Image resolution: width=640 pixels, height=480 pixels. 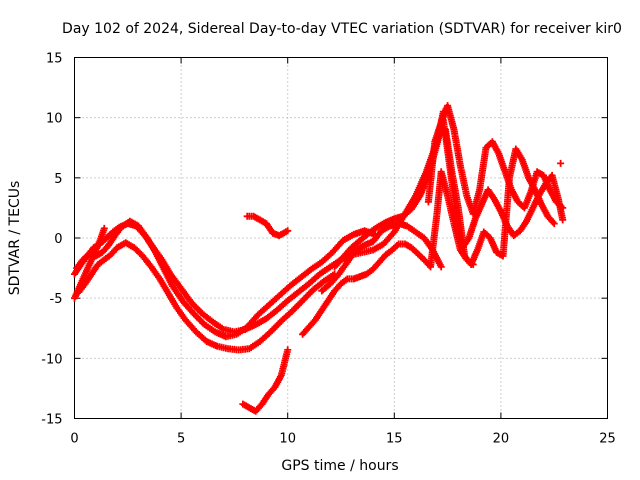 I want to click on y-tick-label: -5, so click(x=56, y=299).